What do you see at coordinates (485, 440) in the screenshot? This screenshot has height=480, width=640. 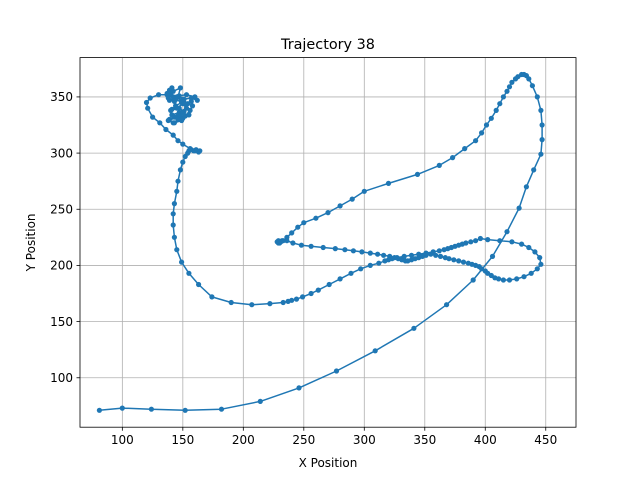 I see `x-tick-label: 400` at bounding box center [485, 440].